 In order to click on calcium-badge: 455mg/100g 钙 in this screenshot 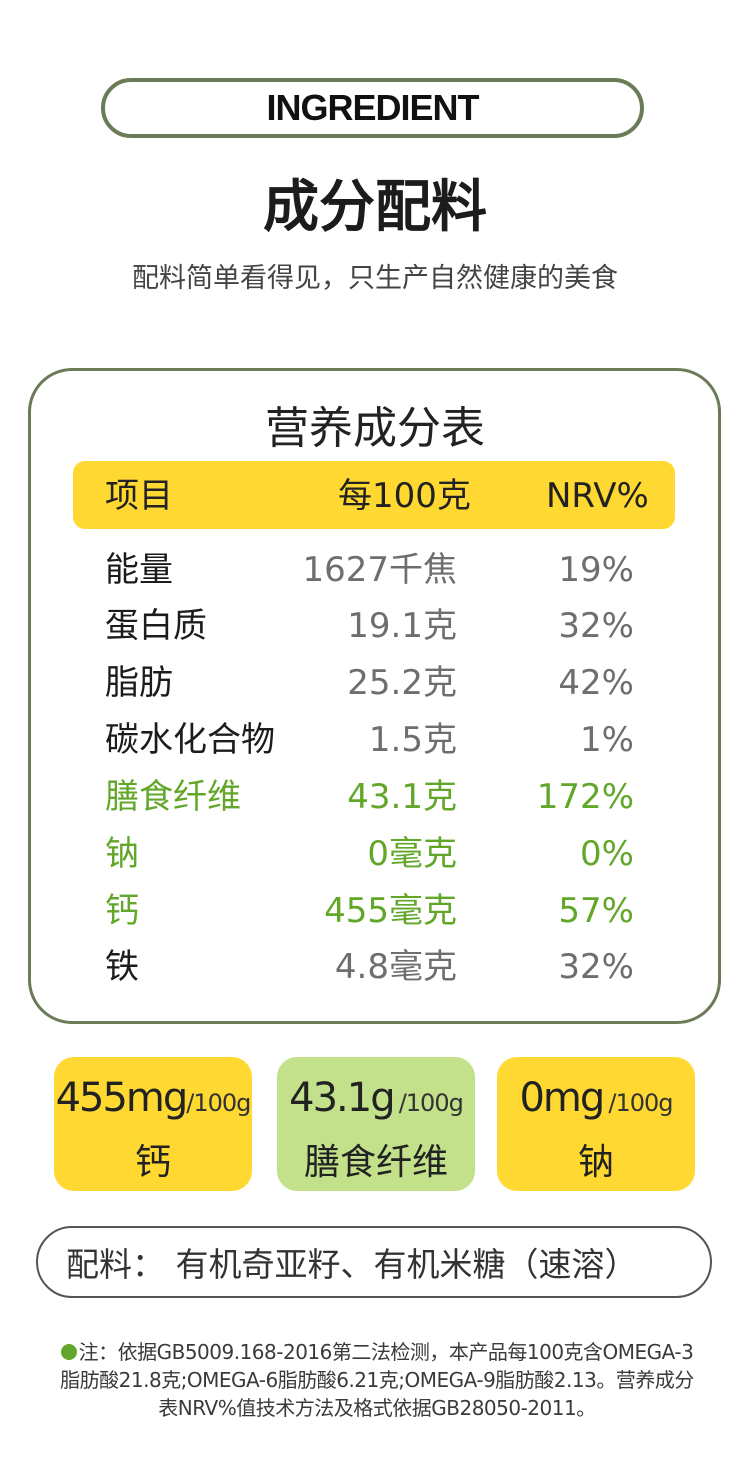, I will do `click(153, 1124)`.